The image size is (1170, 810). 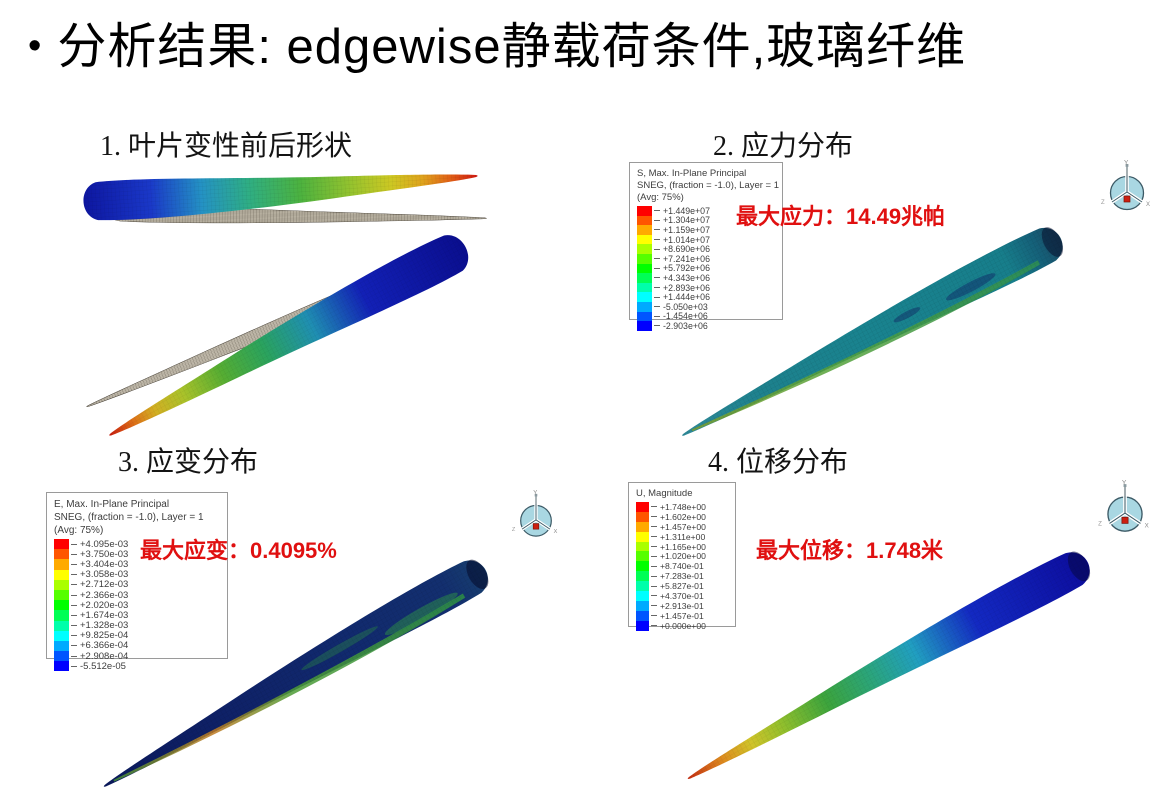 I want to click on legend-value: +8.740e-01, so click(x=682, y=566).